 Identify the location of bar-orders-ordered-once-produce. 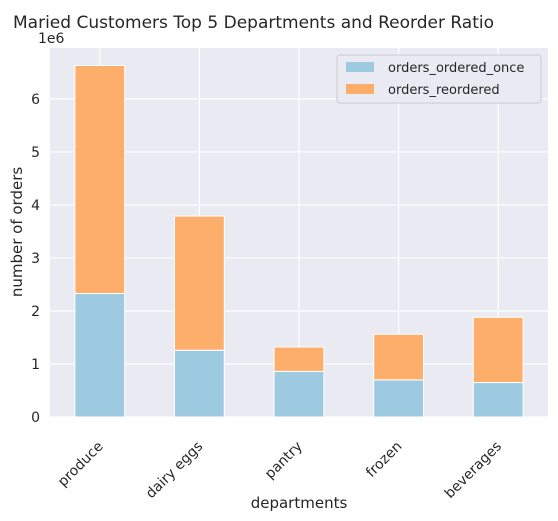
(100, 355).